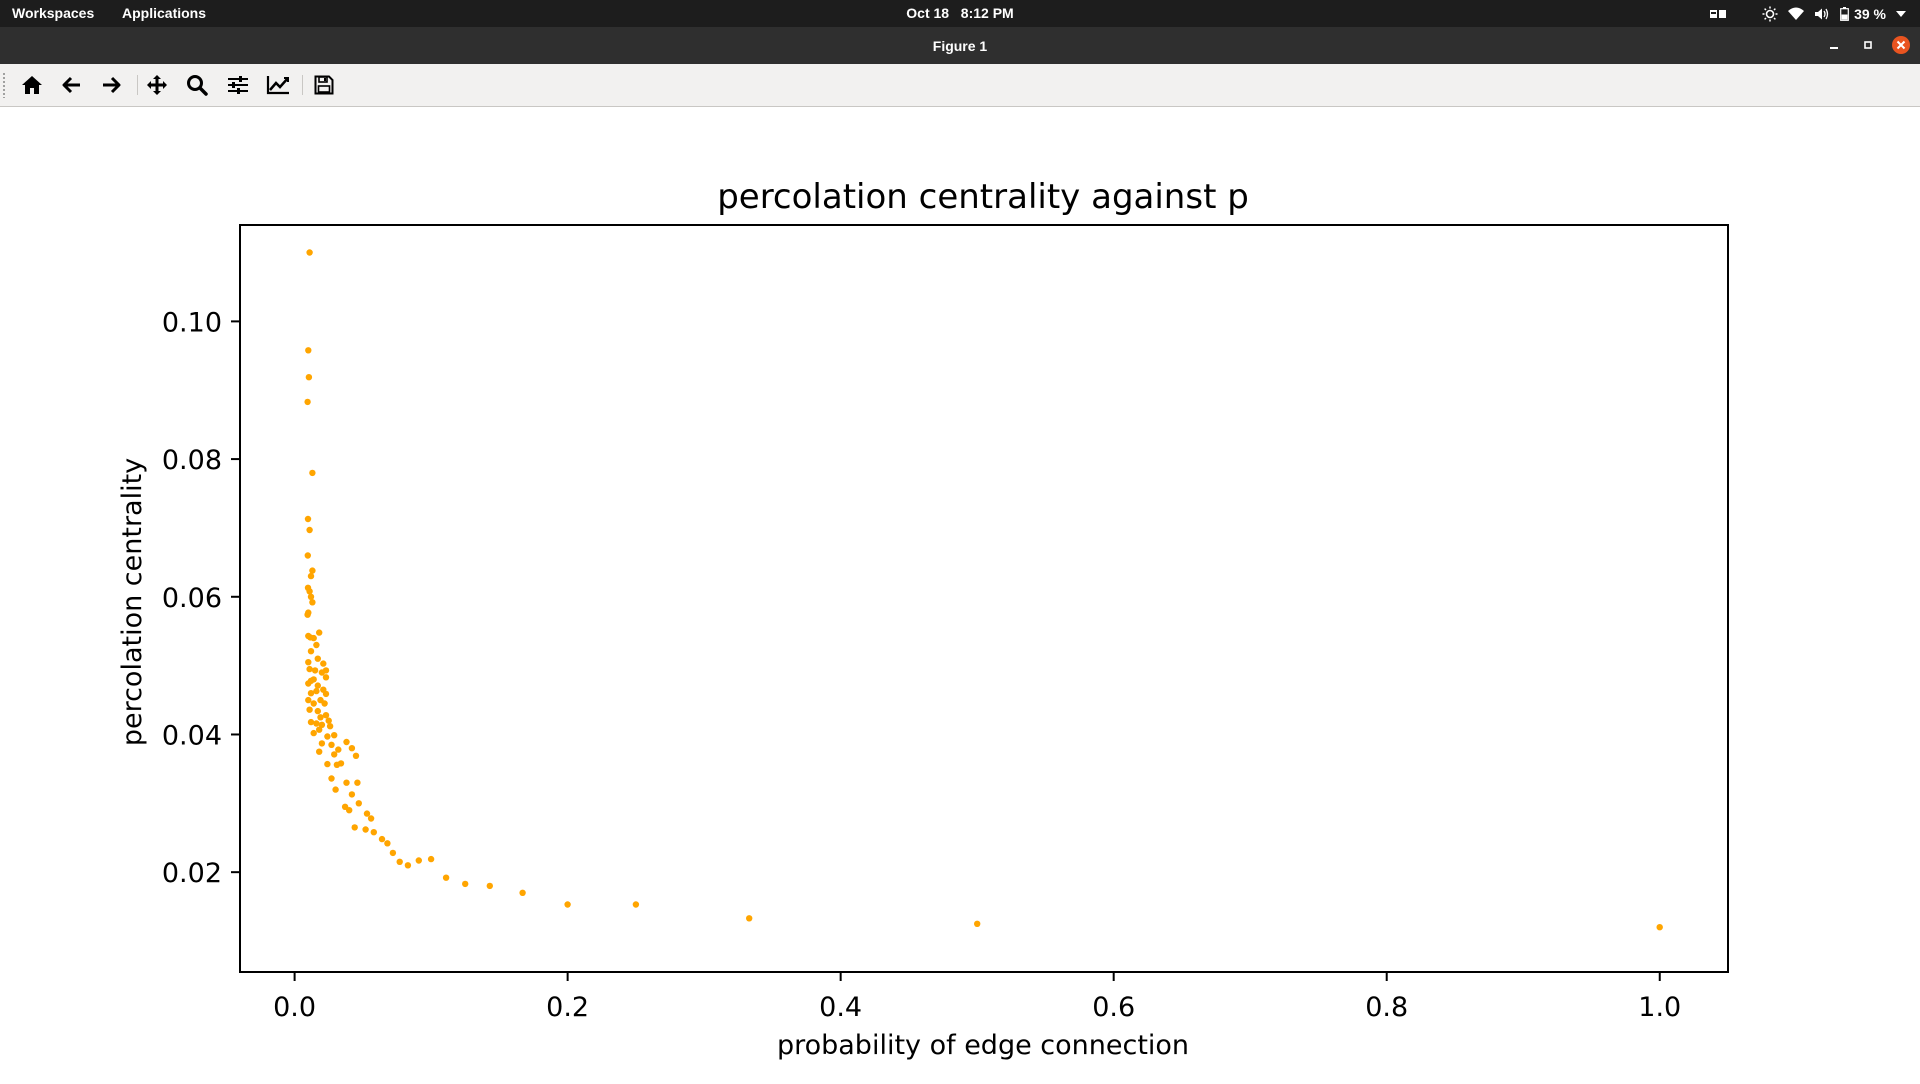 The height and width of the screenshot is (1084, 1920). What do you see at coordinates (1901, 13) in the screenshot?
I see `system-menu-chevron-down-icon` at bounding box center [1901, 13].